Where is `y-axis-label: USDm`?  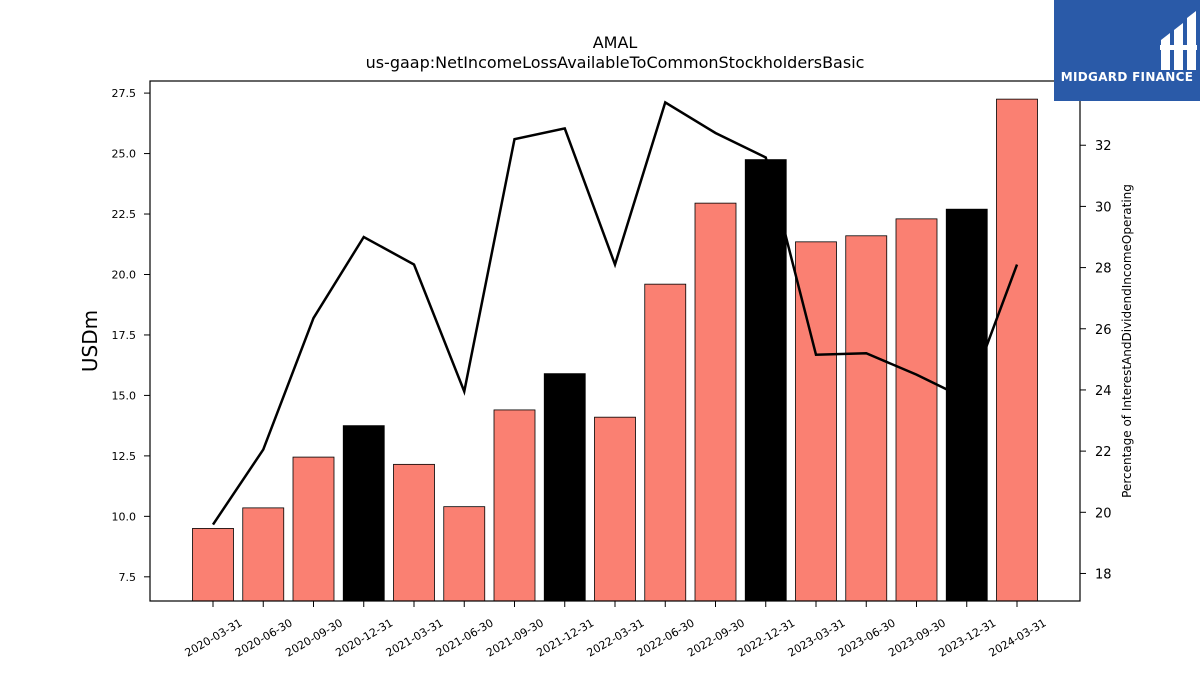
y-axis-label: USDm is located at coordinates (90, 341).